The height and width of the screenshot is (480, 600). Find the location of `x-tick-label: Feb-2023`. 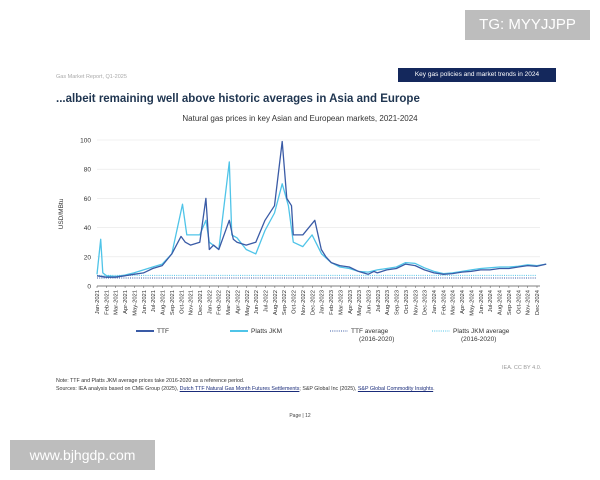

x-tick-label: Feb-2023 is located at coordinates (332, 302).